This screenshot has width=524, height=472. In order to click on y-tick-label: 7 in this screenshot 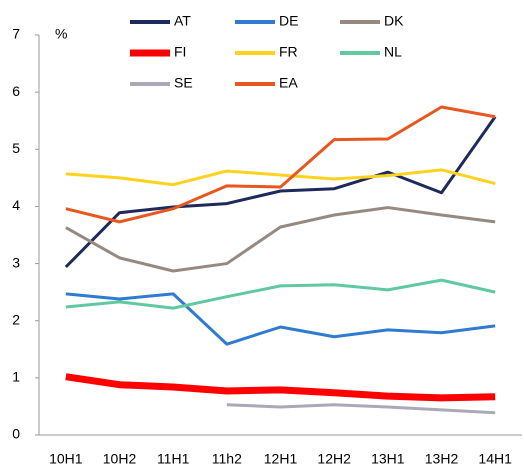, I will do `click(16, 34)`.